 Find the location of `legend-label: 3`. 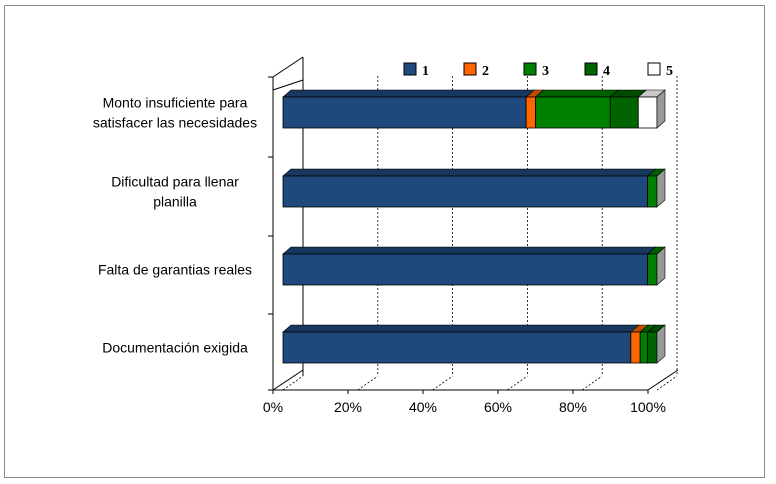

legend-label: 3 is located at coordinates (545, 71).